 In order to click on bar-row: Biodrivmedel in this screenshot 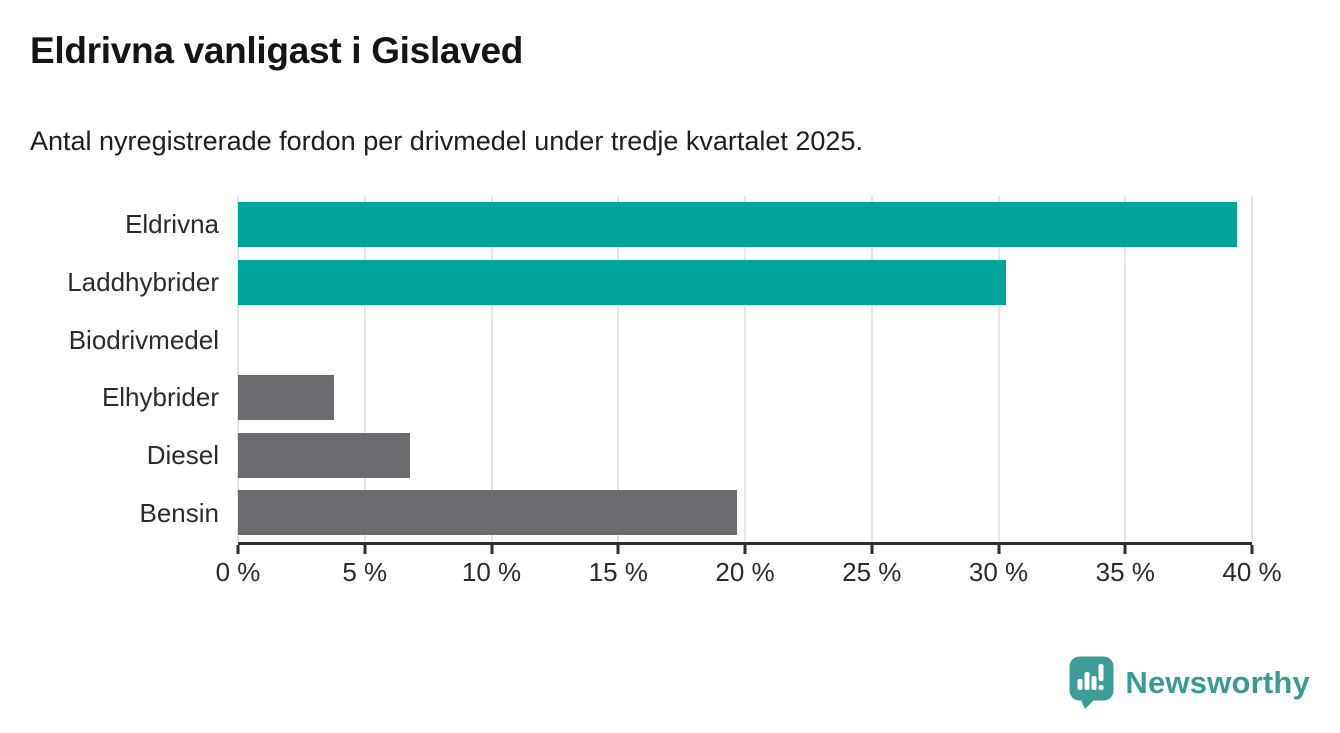, I will do `click(660, 340)`.